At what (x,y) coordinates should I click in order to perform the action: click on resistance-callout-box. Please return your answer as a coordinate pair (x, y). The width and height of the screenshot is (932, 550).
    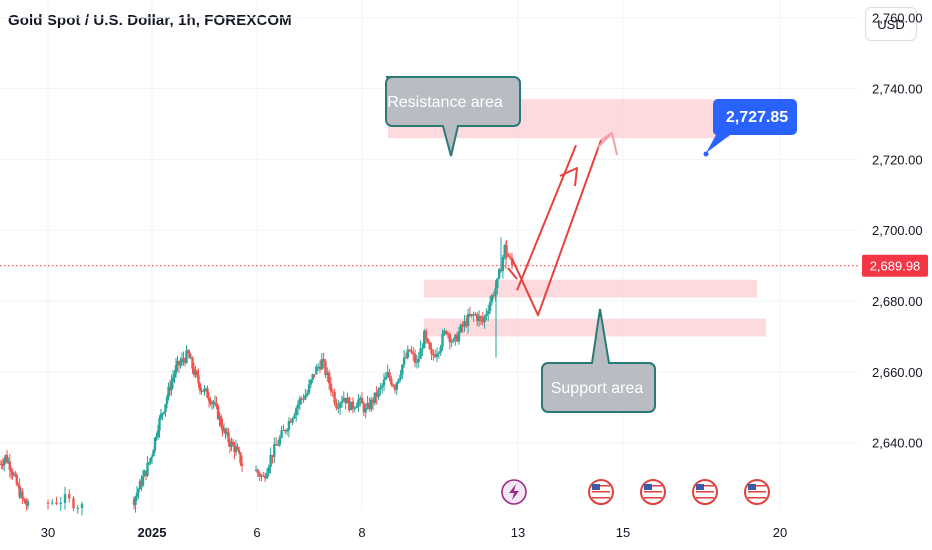
    Looking at the image, I should click on (453, 116).